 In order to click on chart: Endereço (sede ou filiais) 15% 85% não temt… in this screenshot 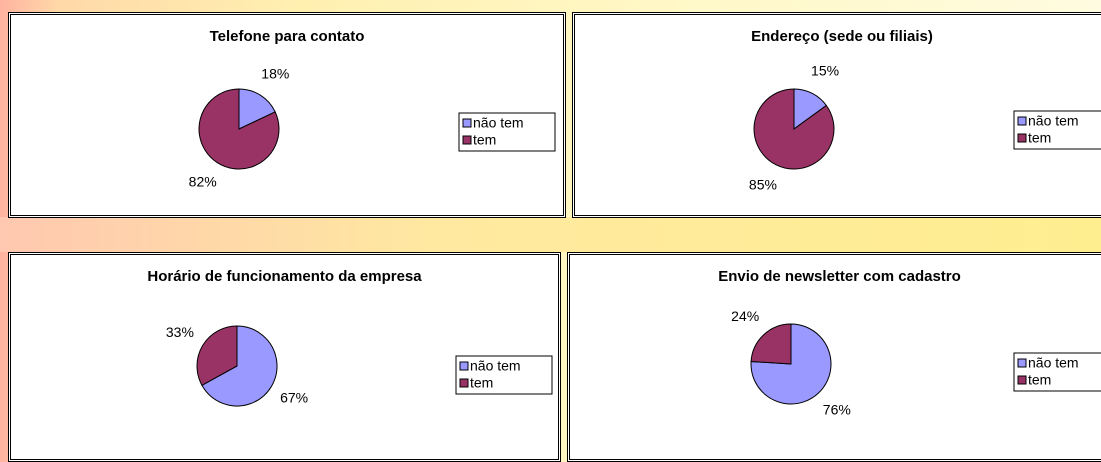, I will do `click(925, 110)`.